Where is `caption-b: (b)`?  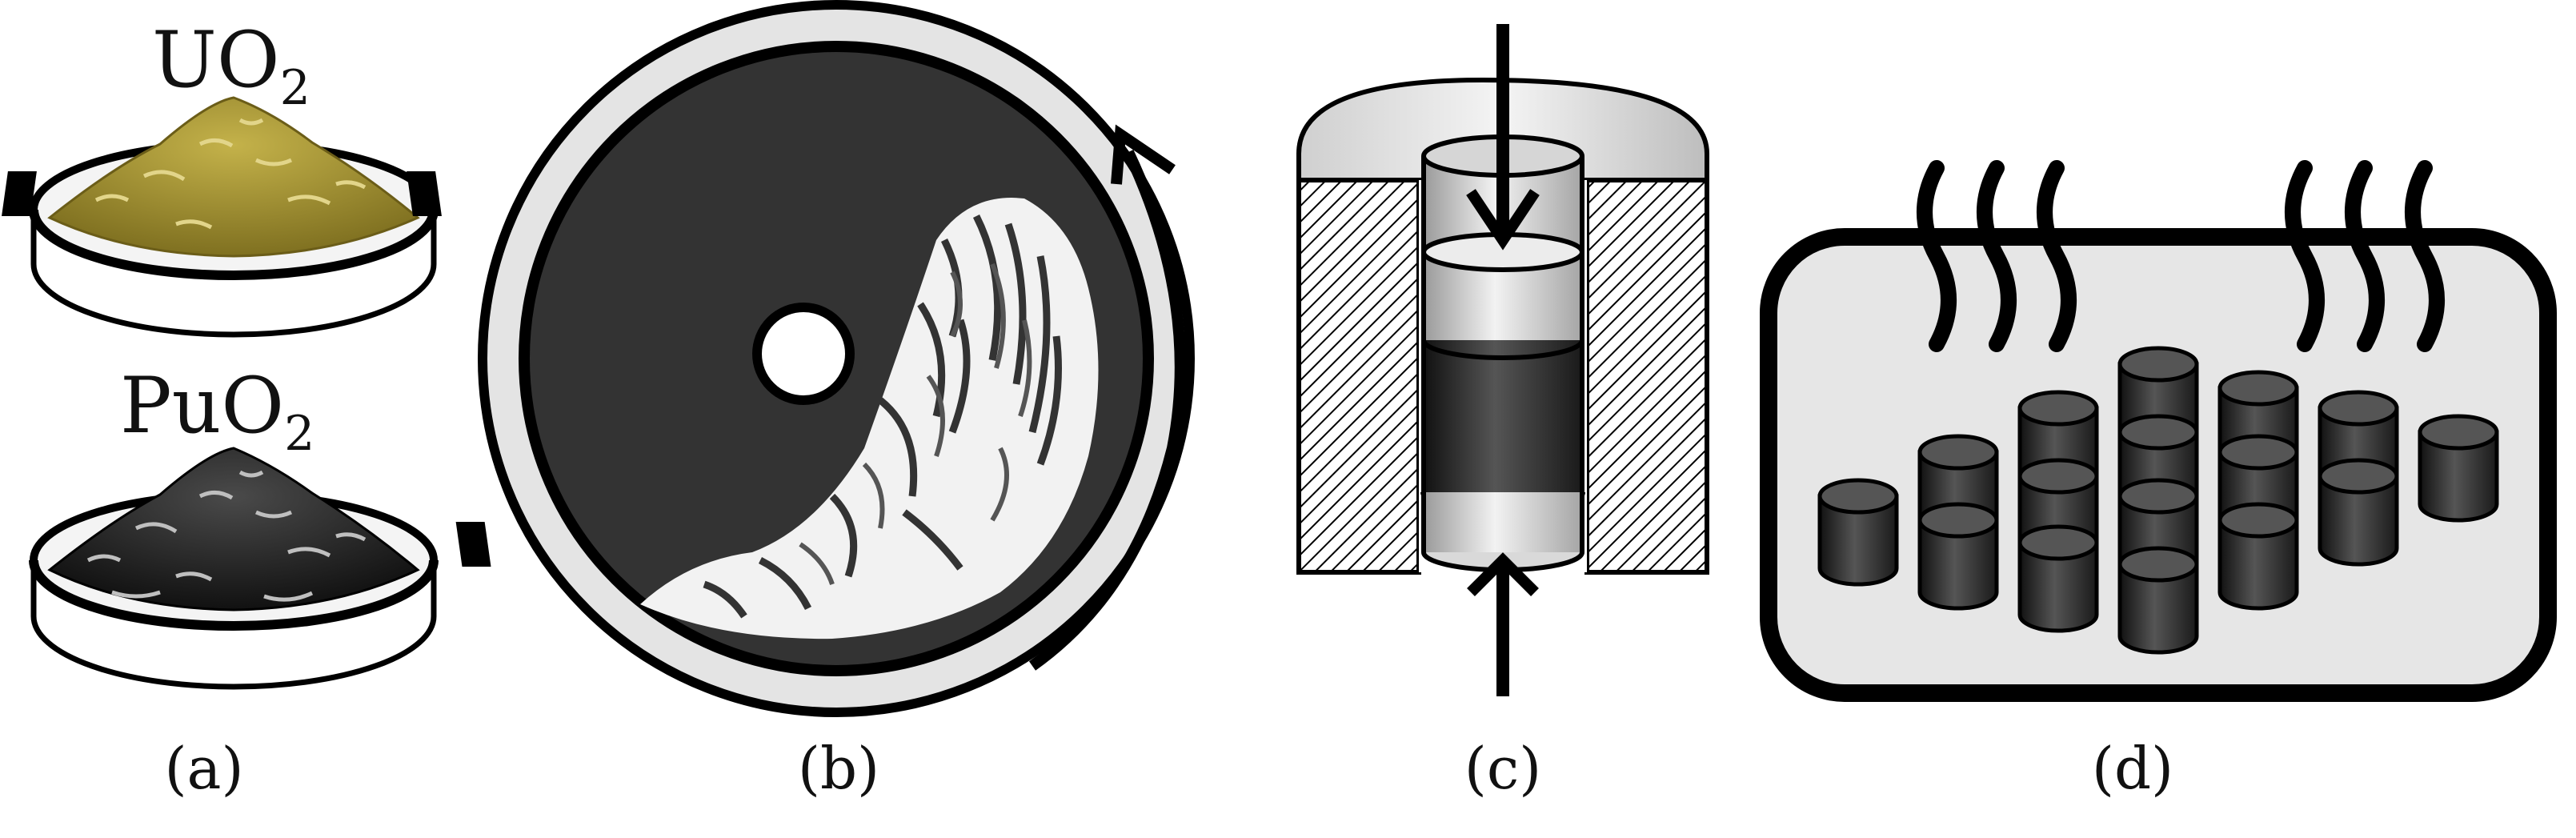 caption-b: (b) is located at coordinates (838, 768).